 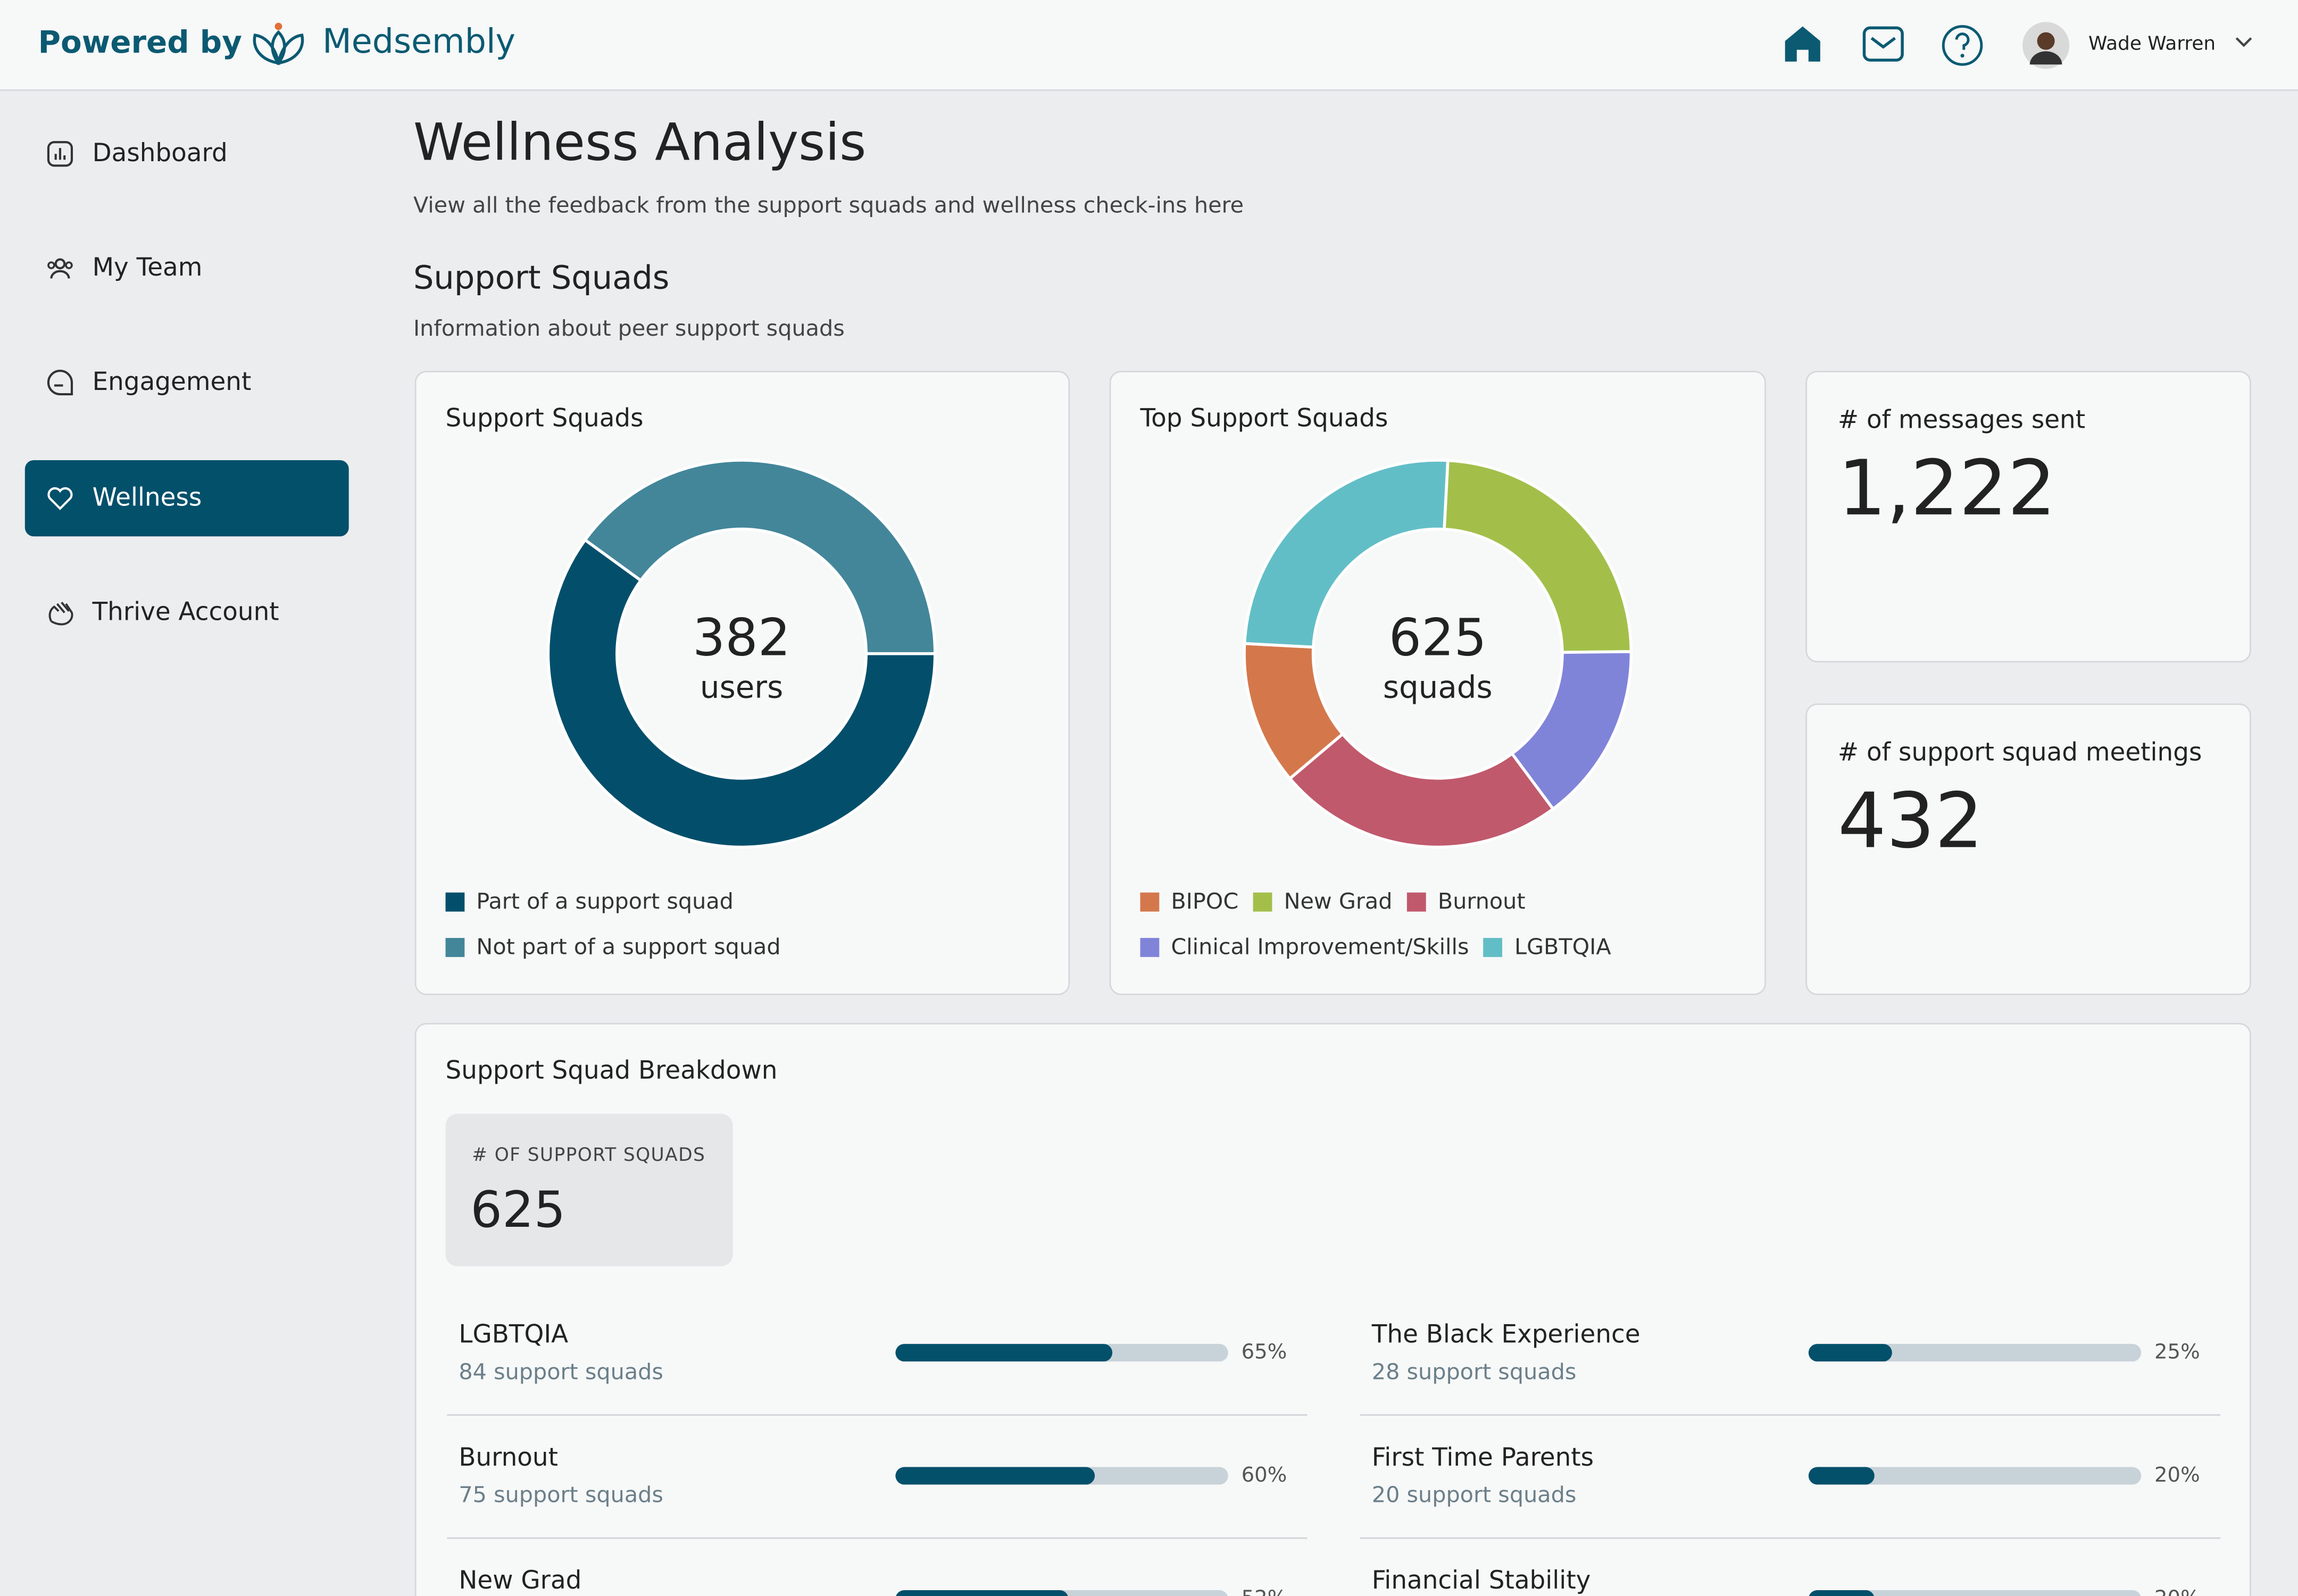 I want to click on help-icon, so click(x=1963, y=45).